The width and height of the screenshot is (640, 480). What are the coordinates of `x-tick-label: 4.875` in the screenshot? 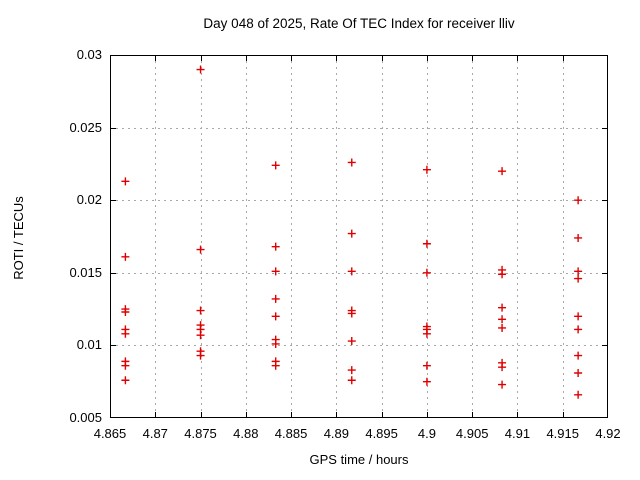 It's located at (200, 433).